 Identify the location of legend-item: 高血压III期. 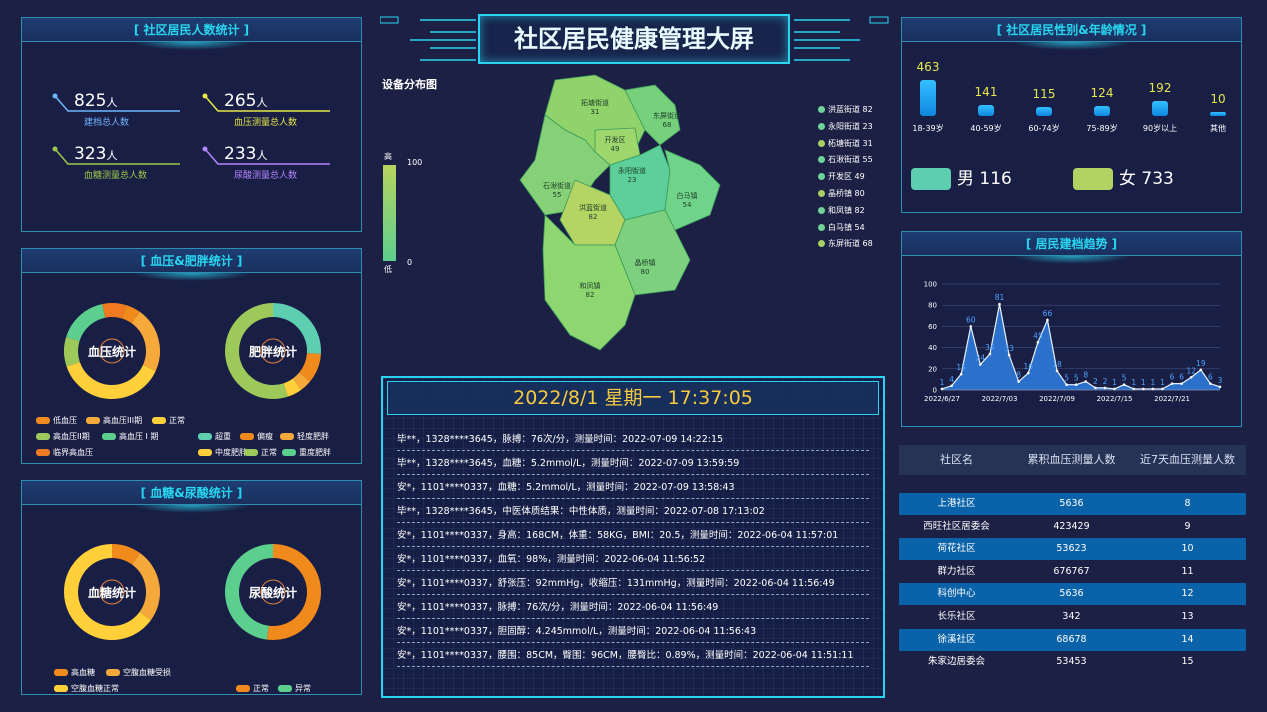
(114, 420).